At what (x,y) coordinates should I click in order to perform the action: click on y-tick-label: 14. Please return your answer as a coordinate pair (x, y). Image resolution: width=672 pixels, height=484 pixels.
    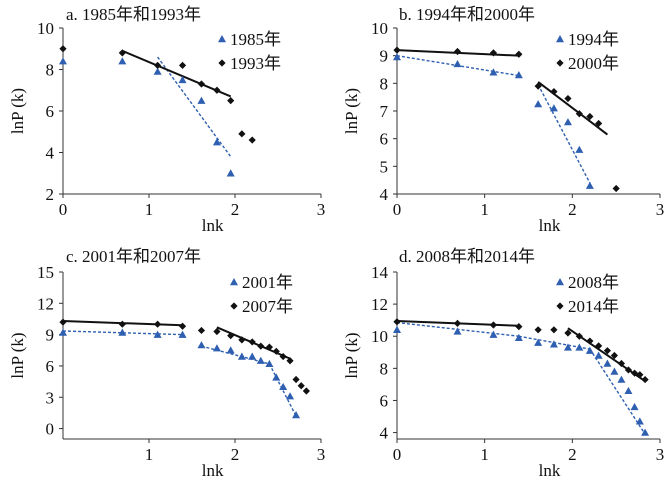
    Looking at the image, I should click on (380, 272).